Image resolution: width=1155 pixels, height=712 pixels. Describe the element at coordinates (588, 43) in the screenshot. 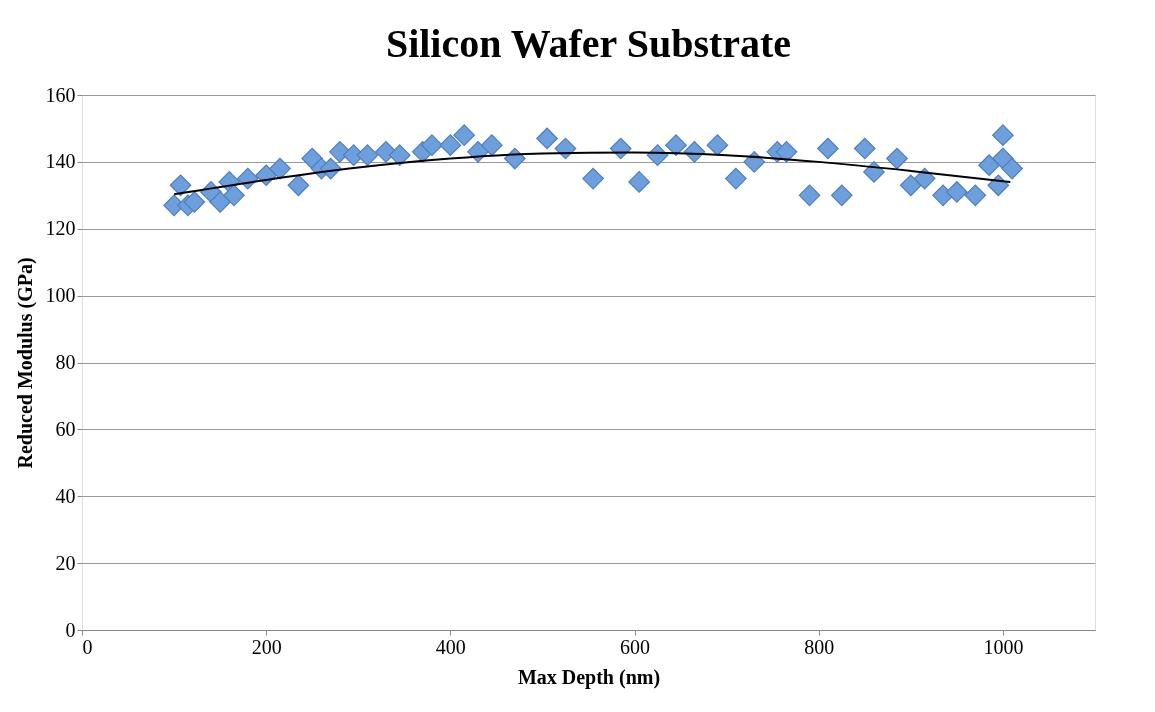

I see `chart-title: Silicon Wafer Substrate` at that location.